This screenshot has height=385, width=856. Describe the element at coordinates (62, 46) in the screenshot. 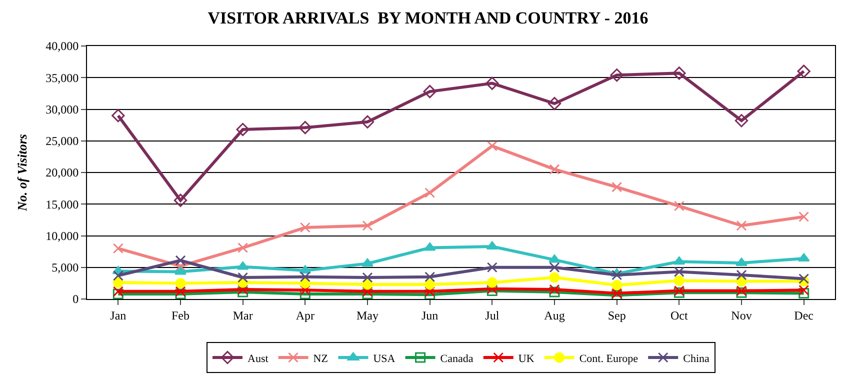

I see `y-tick-label: 40,000` at that location.